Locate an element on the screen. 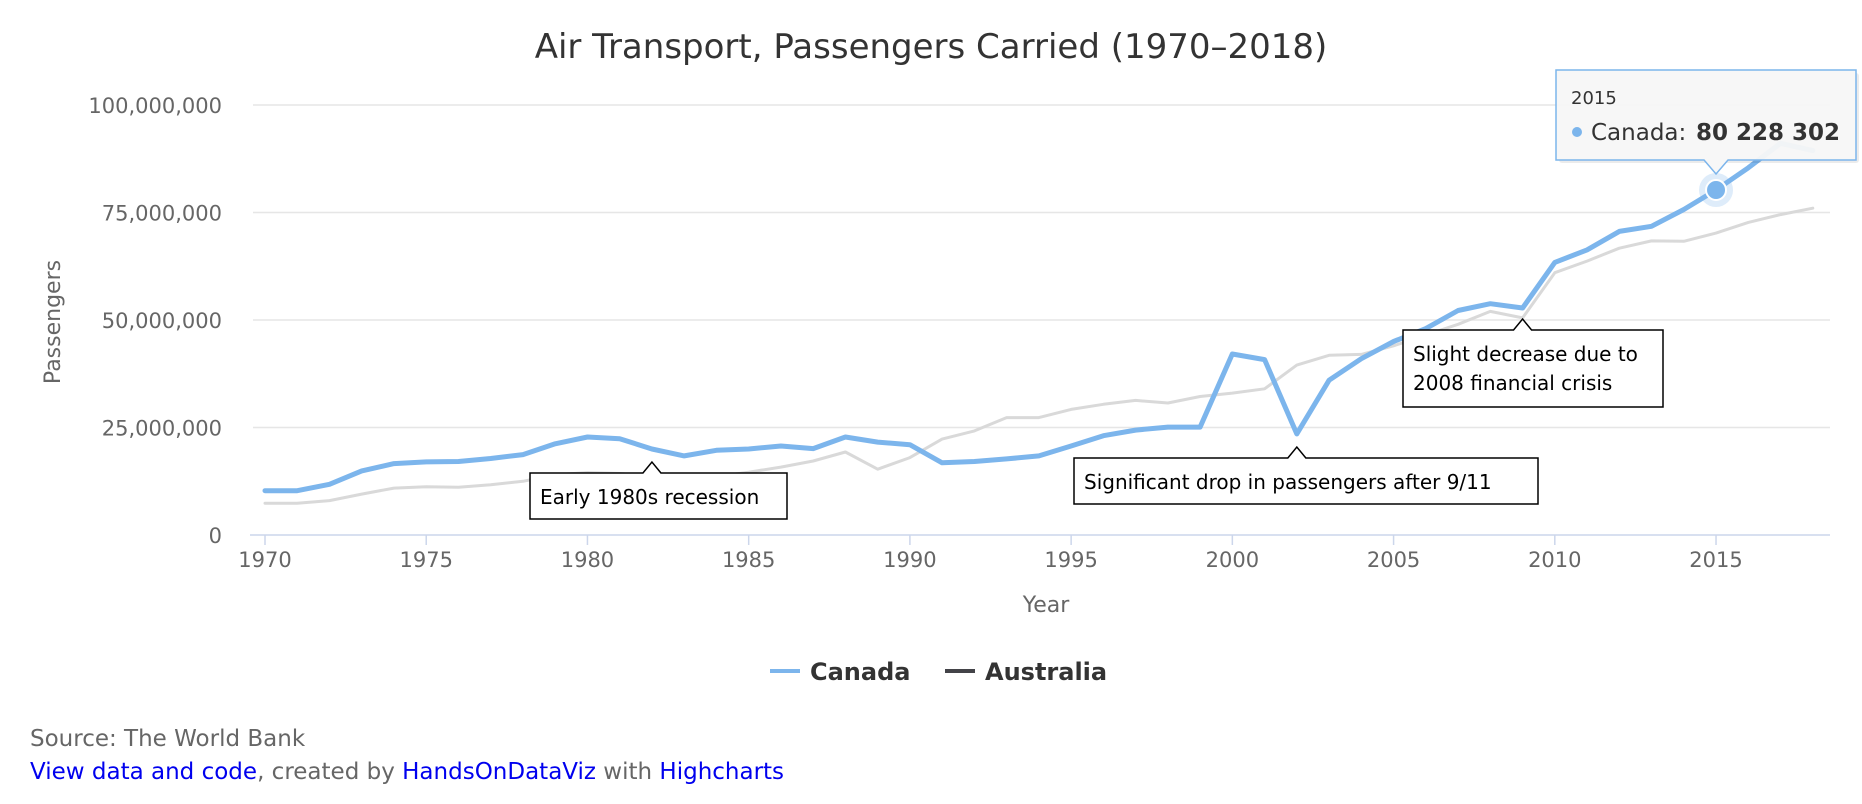  source-text: Source: The World Bank is located at coordinates (168, 739).